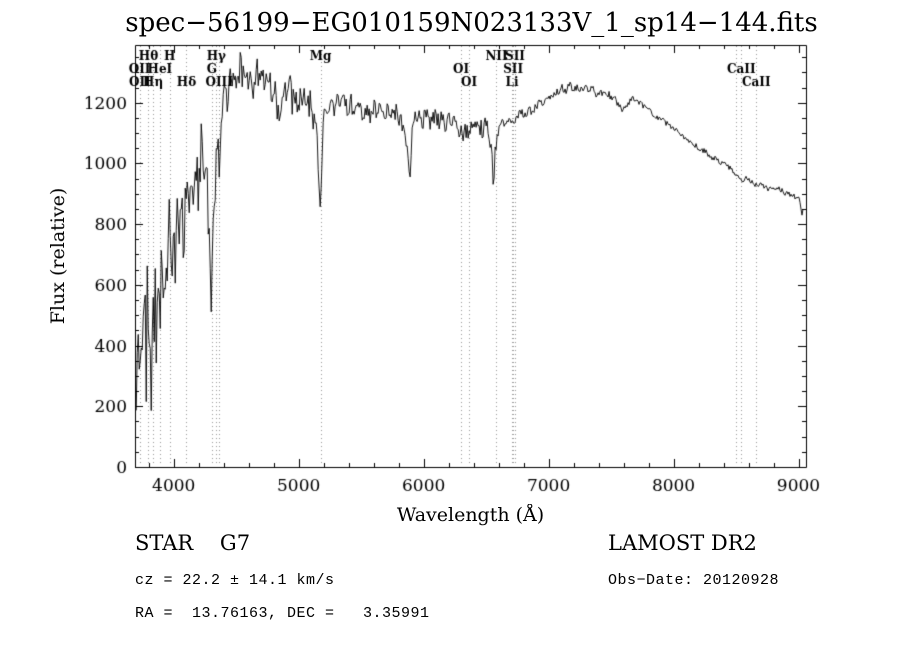 This screenshot has height=650, width=900. What do you see at coordinates (235, 580) in the screenshot?
I see `cz-velocity-label: cz = 22.2 ± 14.1 km/s` at bounding box center [235, 580].